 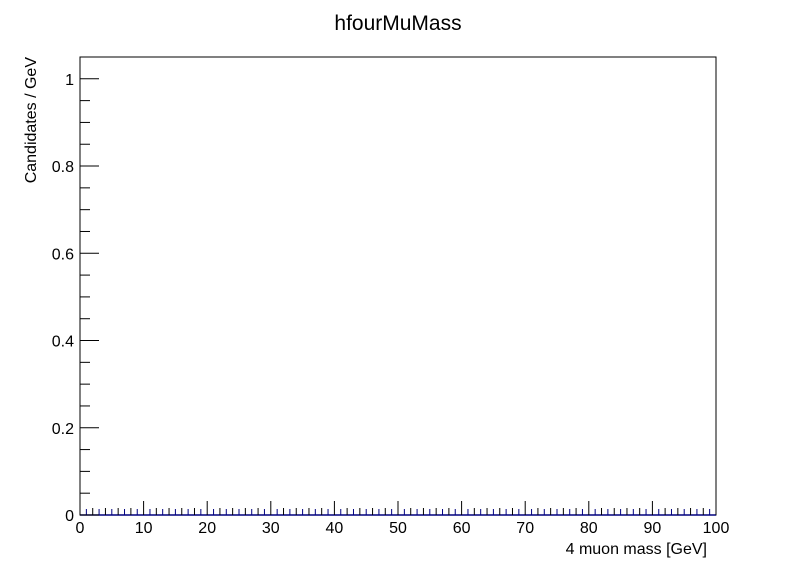 What do you see at coordinates (525, 528) in the screenshot?
I see `x-tick-label: 70` at bounding box center [525, 528].